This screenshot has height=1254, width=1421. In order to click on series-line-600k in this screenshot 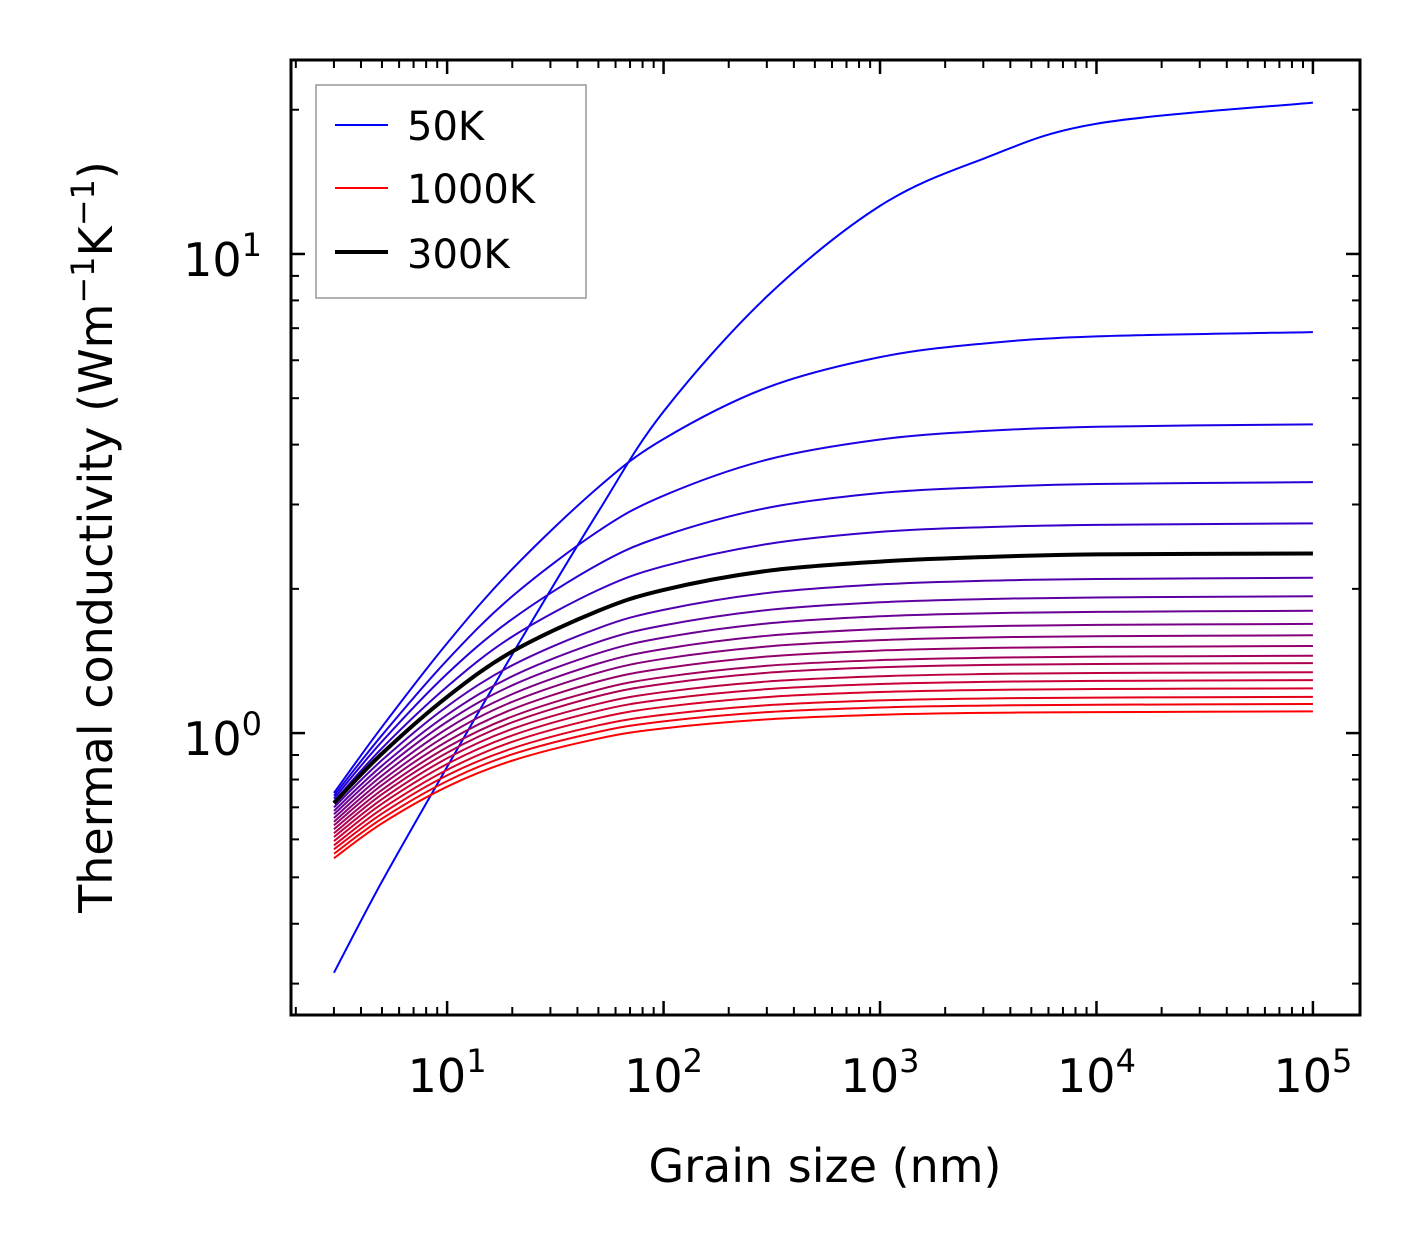, I will do `click(823, 735)`.